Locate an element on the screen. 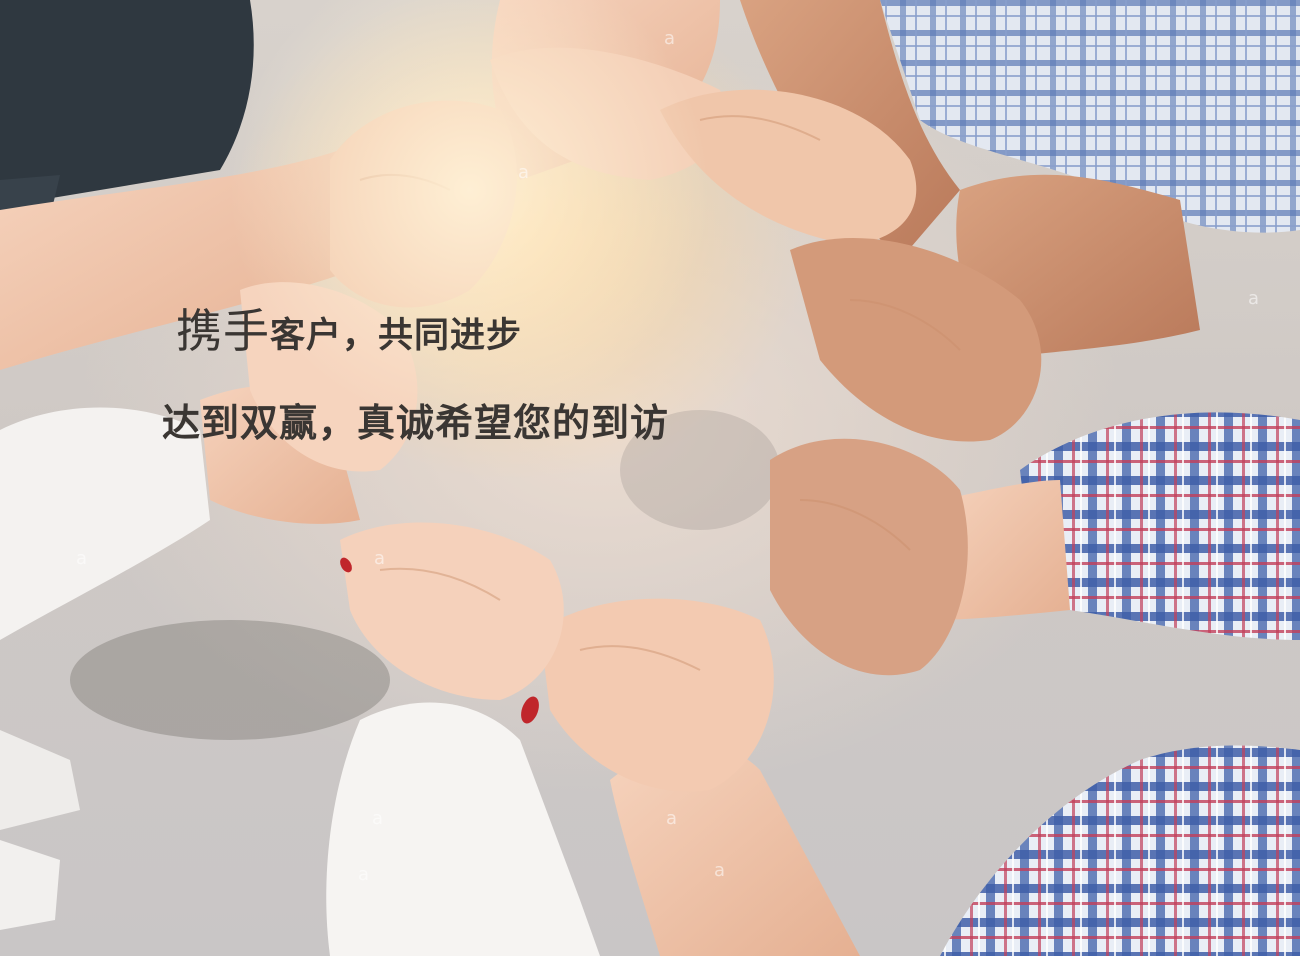 This screenshot has width=1300, height=956. headline-line-1: 携手客户，共同进步 is located at coordinates (349, 331).